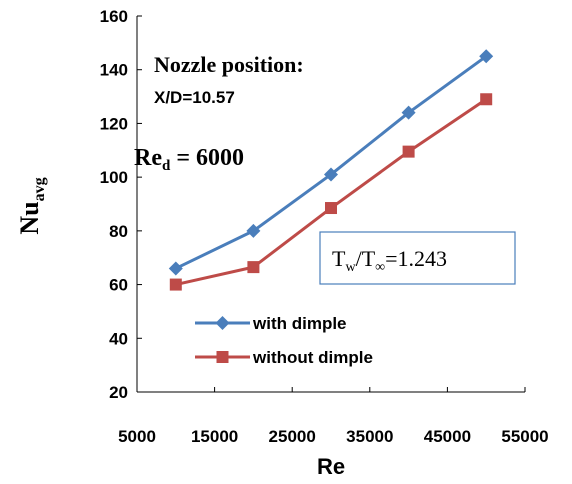 The width and height of the screenshot is (572, 484). I want to click on reynolds-d-sub: d, so click(166, 166).